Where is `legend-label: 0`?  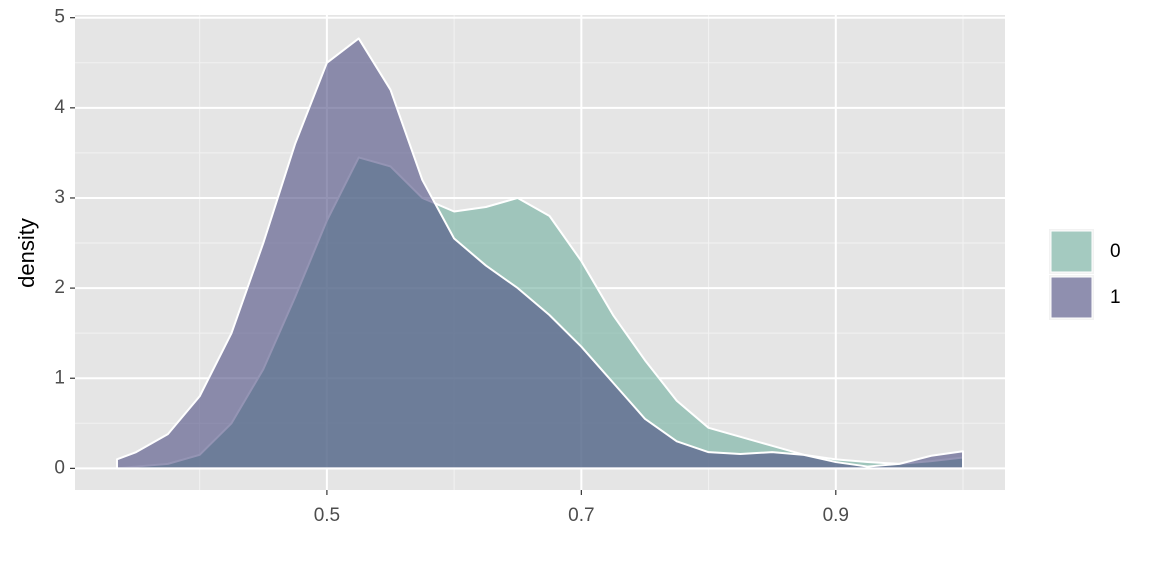 legend-label: 0 is located at coordinates (1115, 251).